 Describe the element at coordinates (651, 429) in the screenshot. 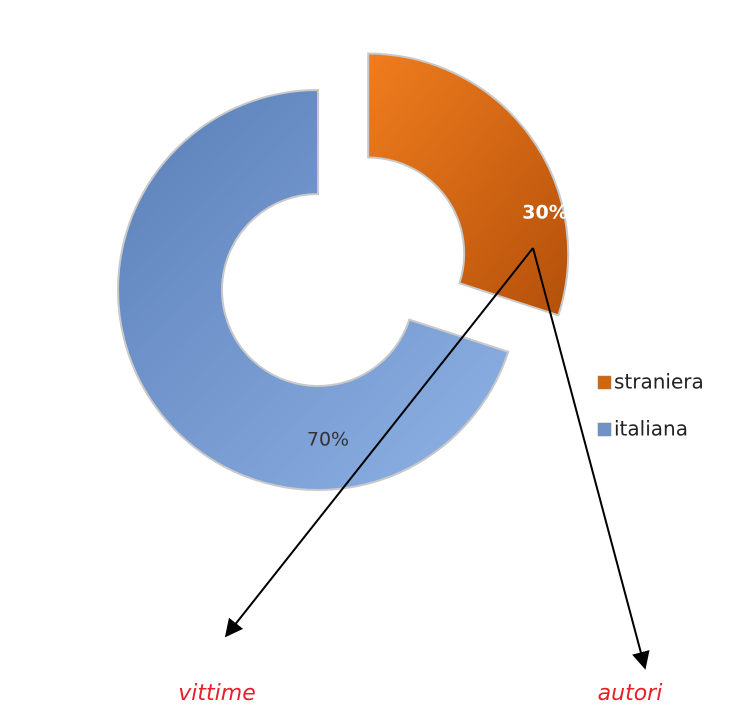

I see `legend-label: italiana` at that location.